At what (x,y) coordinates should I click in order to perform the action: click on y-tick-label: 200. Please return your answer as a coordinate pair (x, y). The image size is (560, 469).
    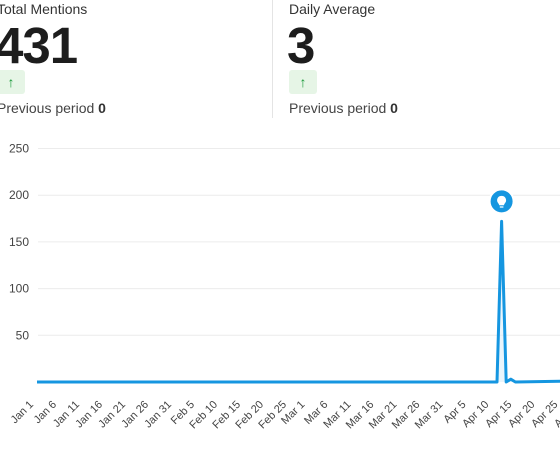
    Looking at the image, I should click on (19, 195).